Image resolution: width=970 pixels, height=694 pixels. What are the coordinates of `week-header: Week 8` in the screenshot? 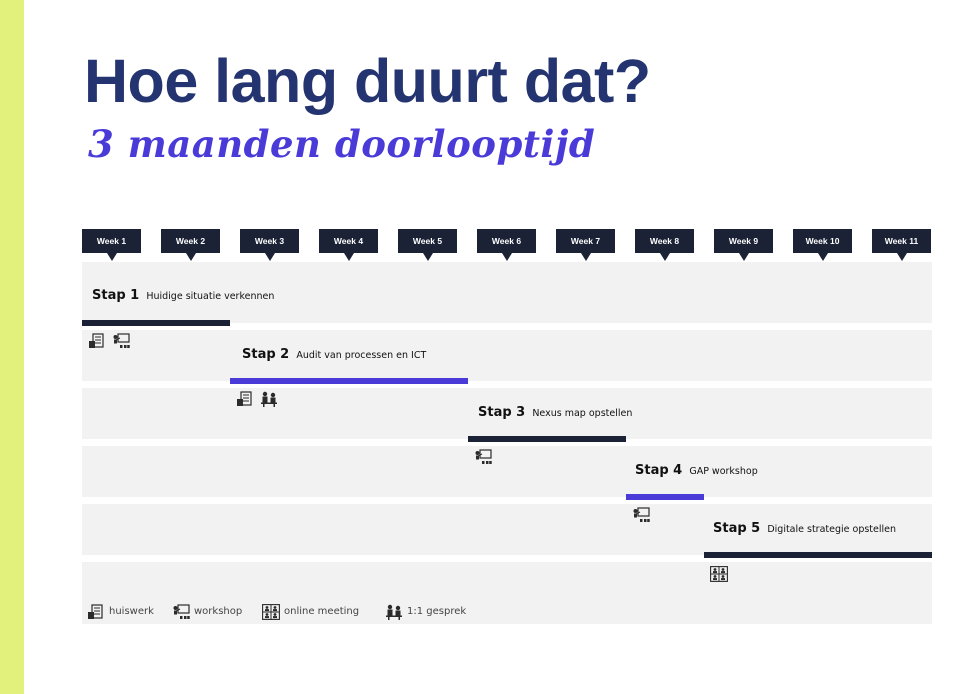 It's located at (664, 245).